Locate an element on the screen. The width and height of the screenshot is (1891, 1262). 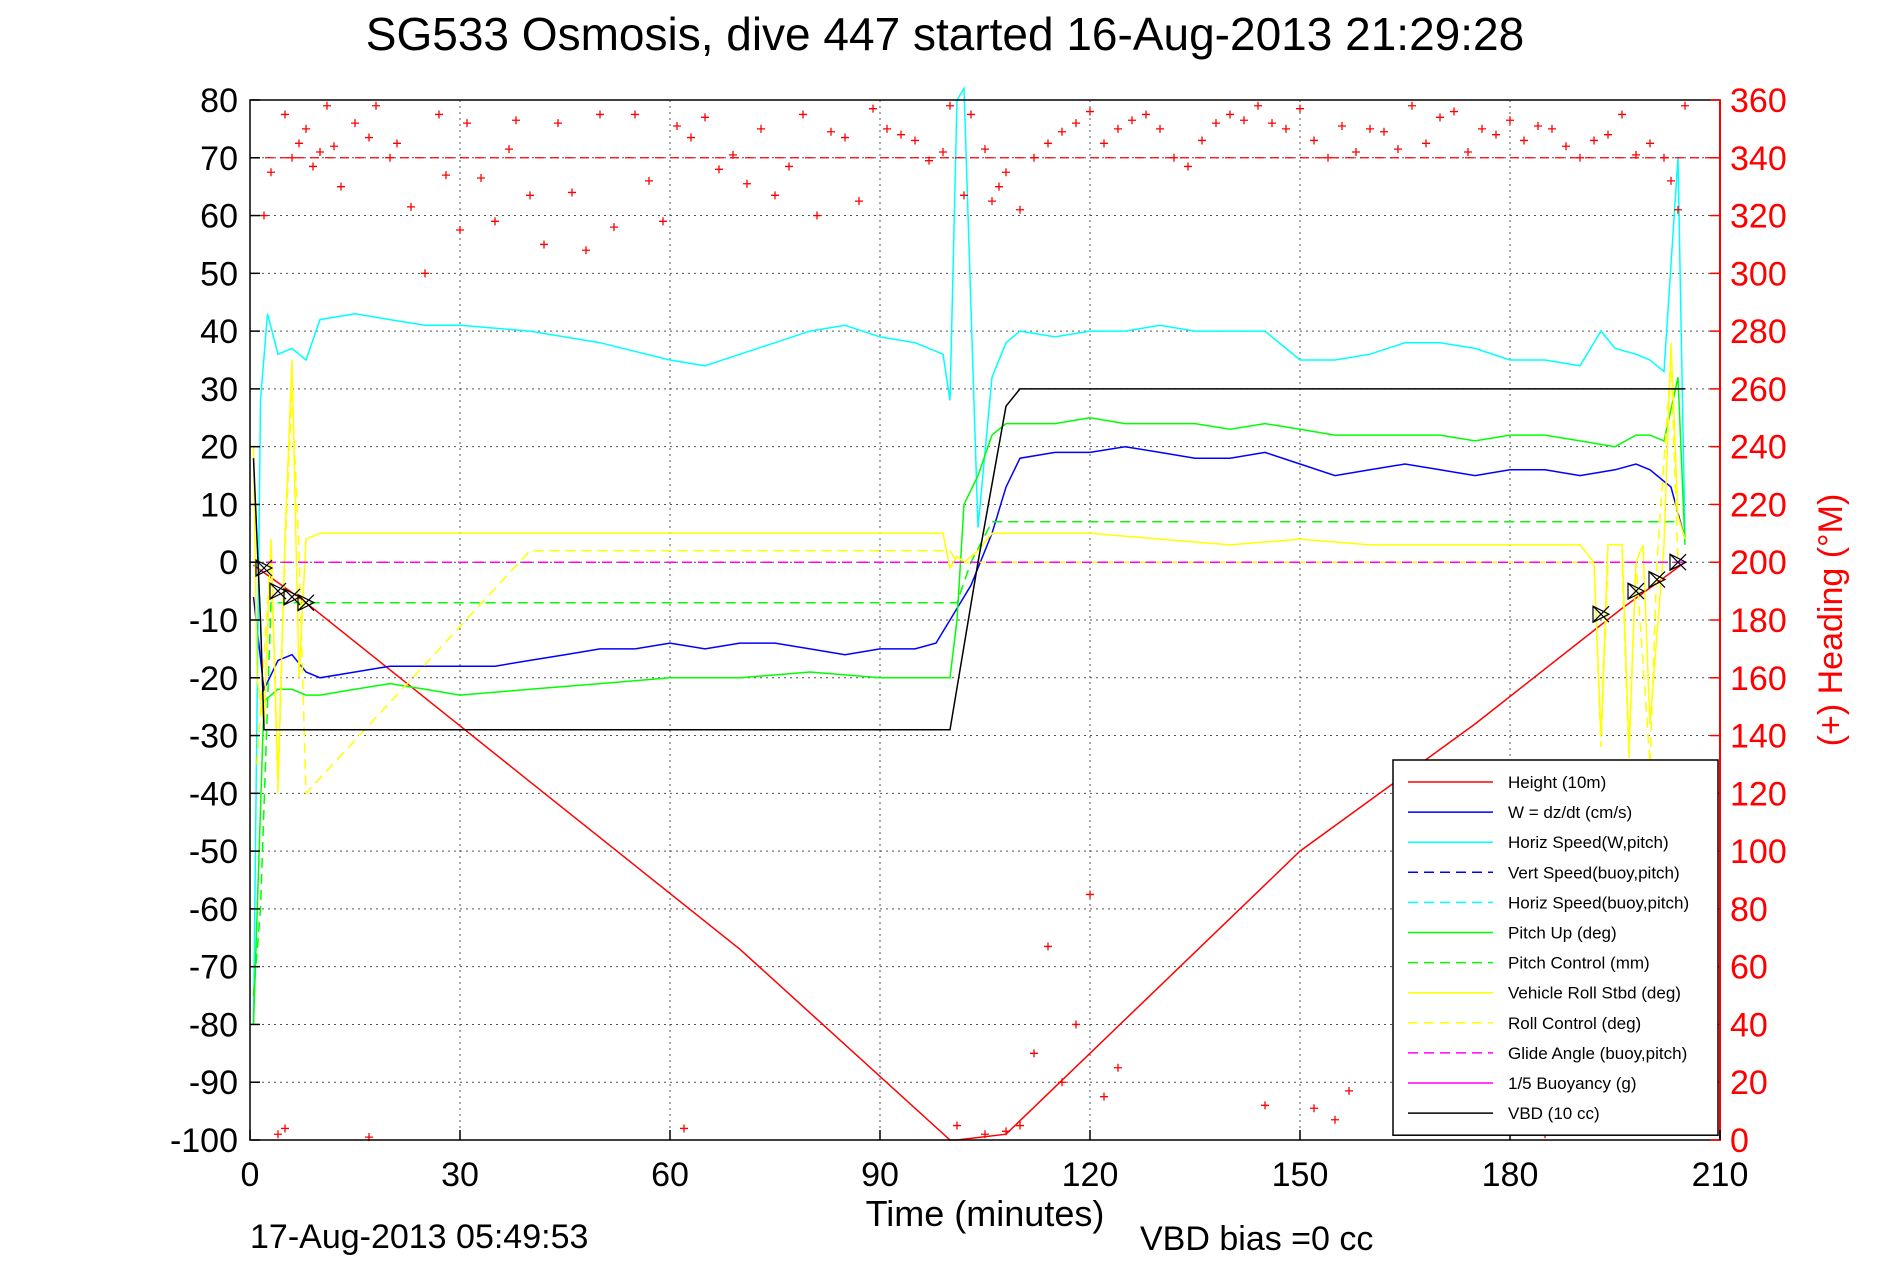
y-tick-label: -100 is located at coordinates (204, 1141).